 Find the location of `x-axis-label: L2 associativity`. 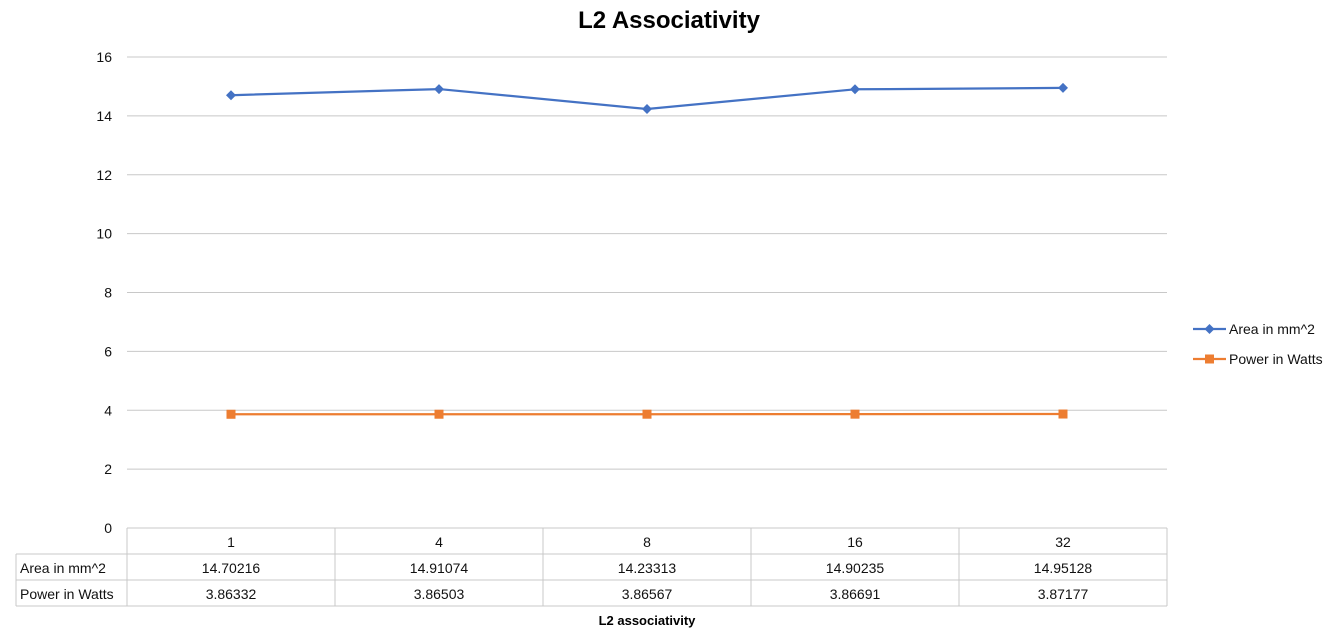

x-axis-label: L2 associativity is located at coordinates (648, 620).